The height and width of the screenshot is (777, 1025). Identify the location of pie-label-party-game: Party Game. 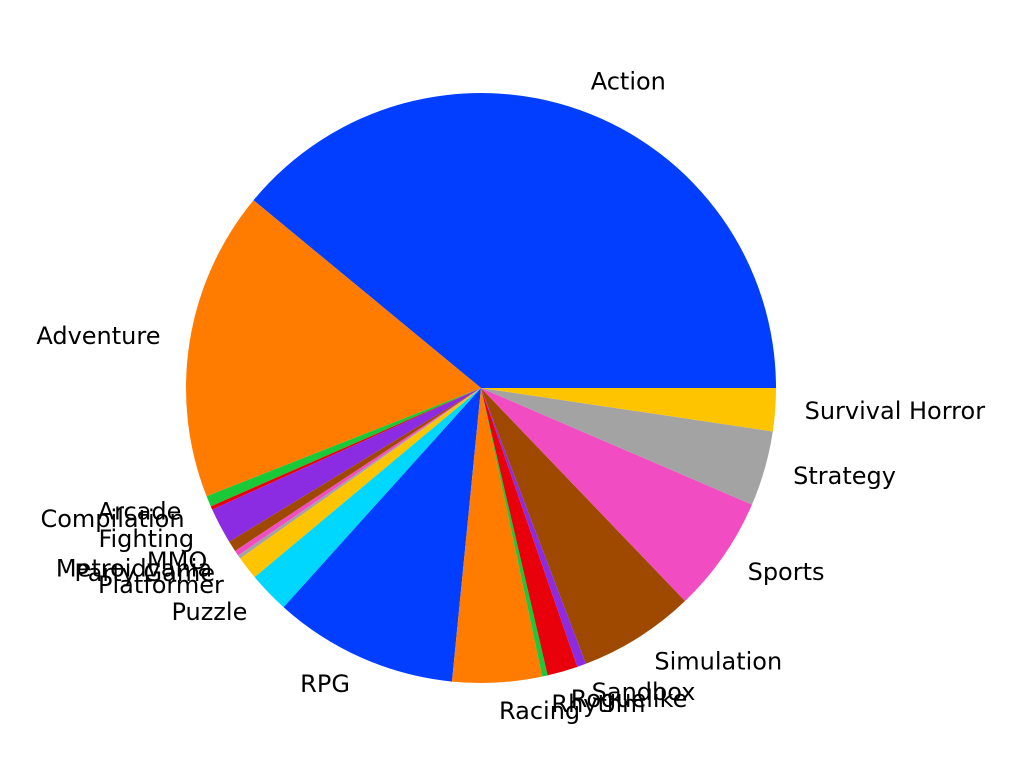
(144, 573).